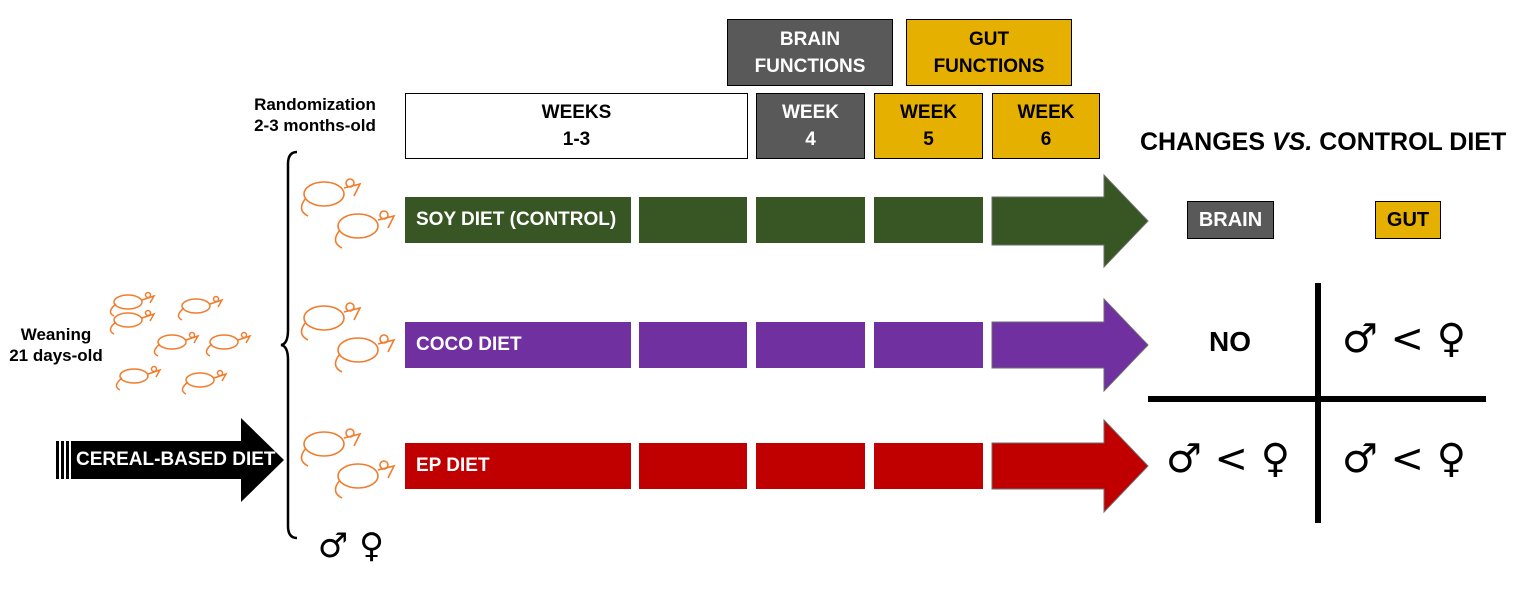 This screenshot has width=1536, height=591. Describe the element at coordinates (56, 345) in the screenshot. I see `weaning-label: Weaning 21 days-old` at that location.